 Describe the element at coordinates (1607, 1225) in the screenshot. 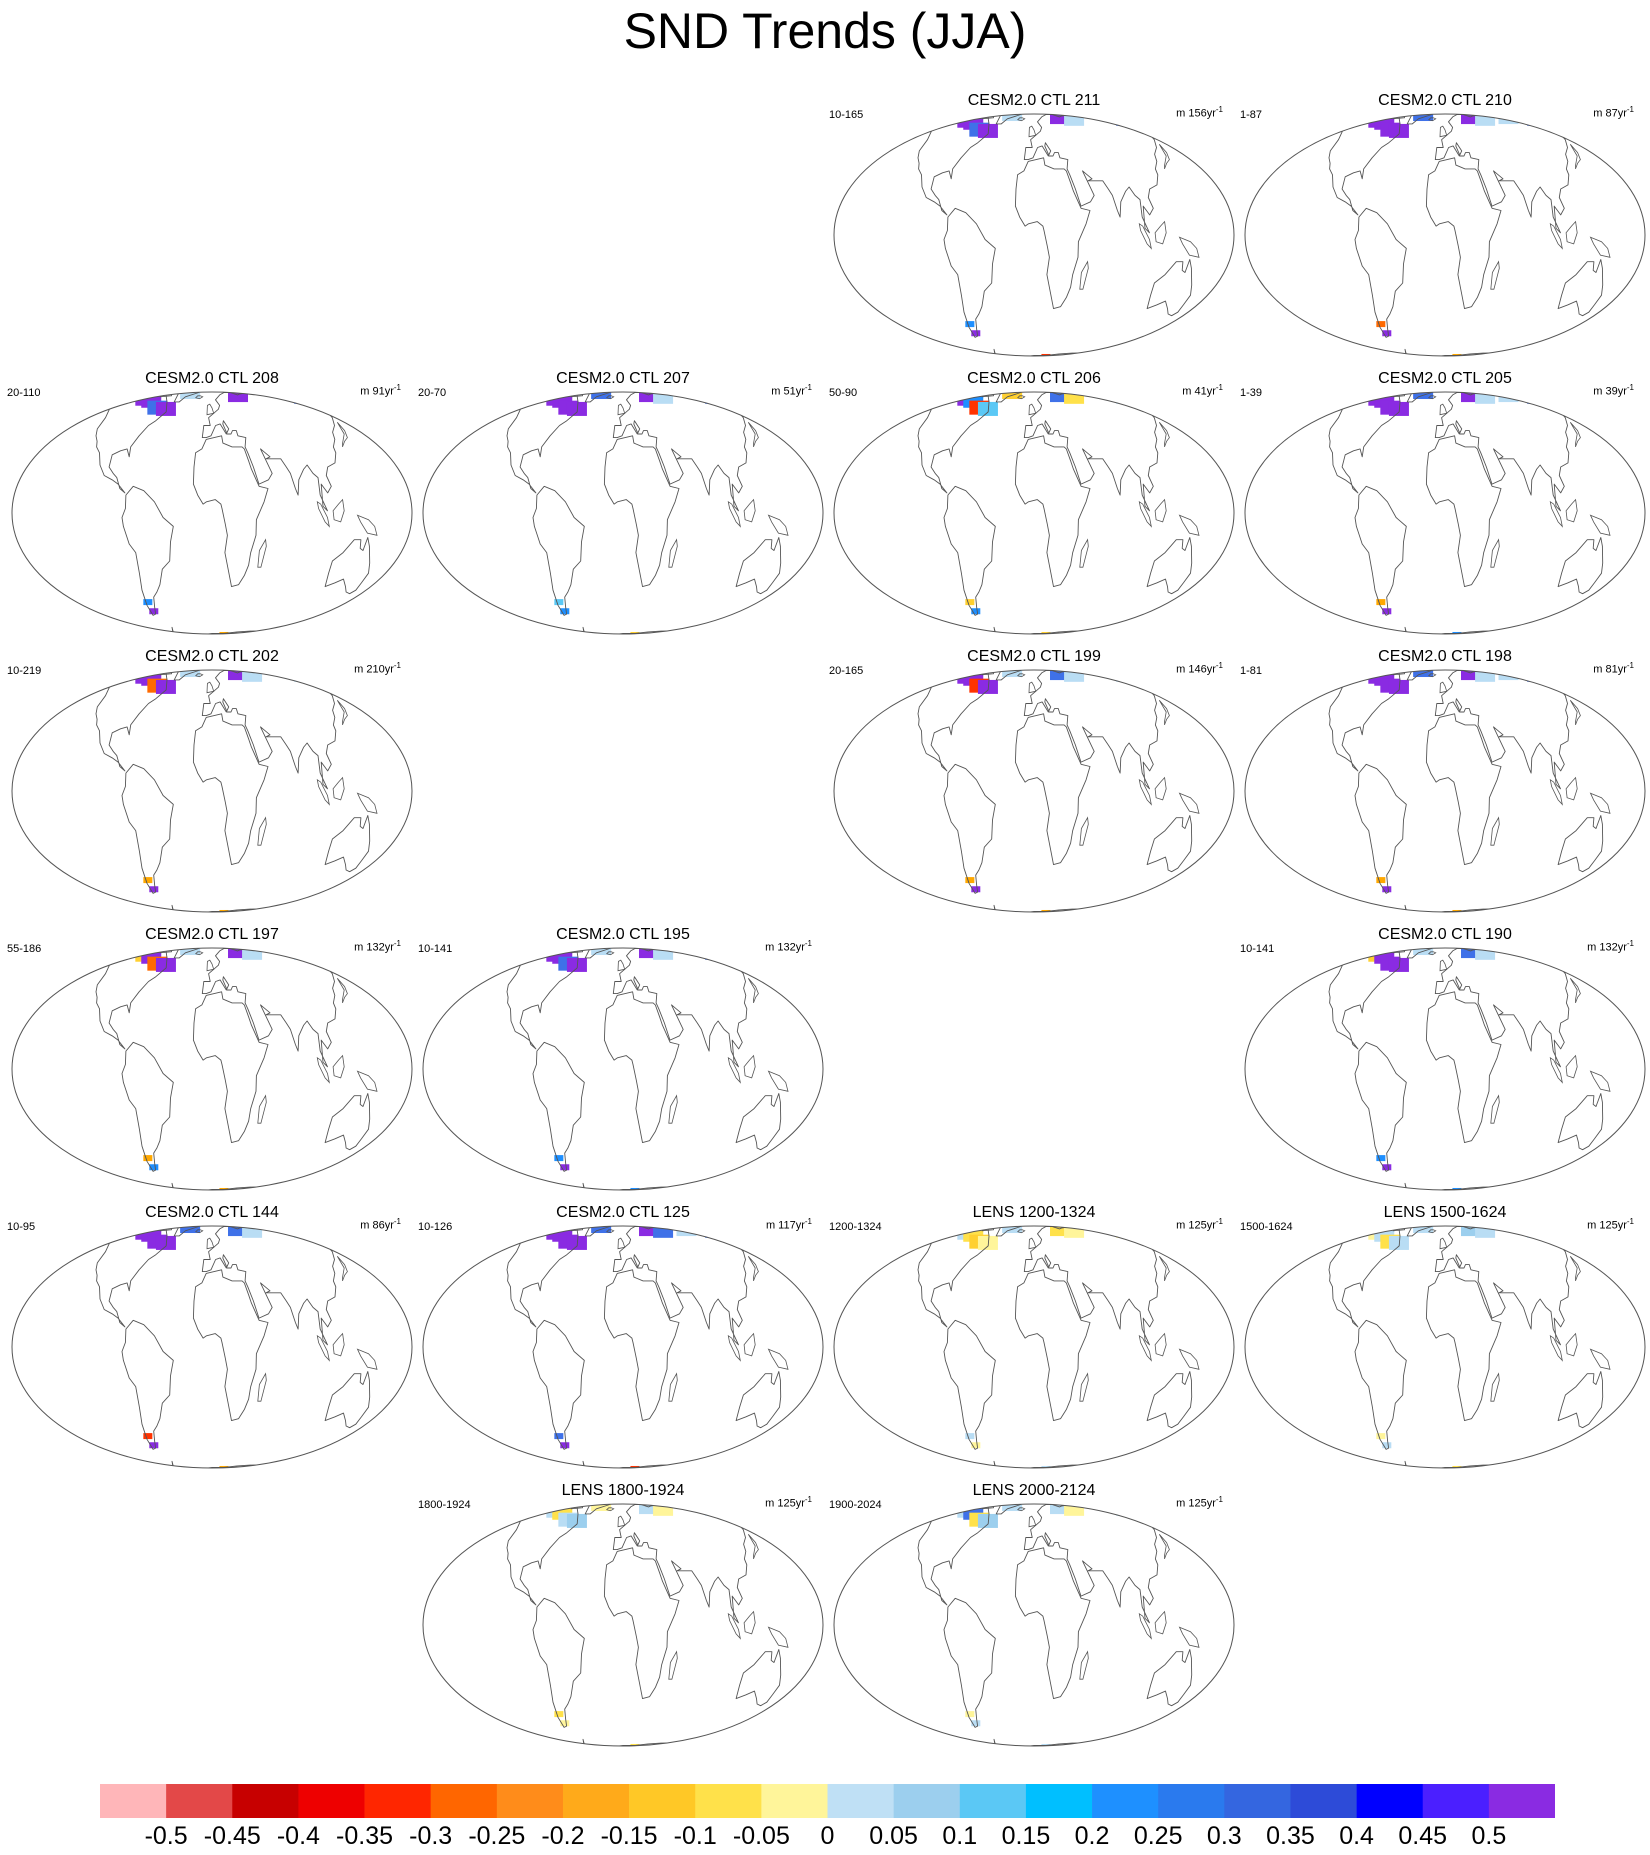

I see `panel-member-count-text: m 125yr` at that location.